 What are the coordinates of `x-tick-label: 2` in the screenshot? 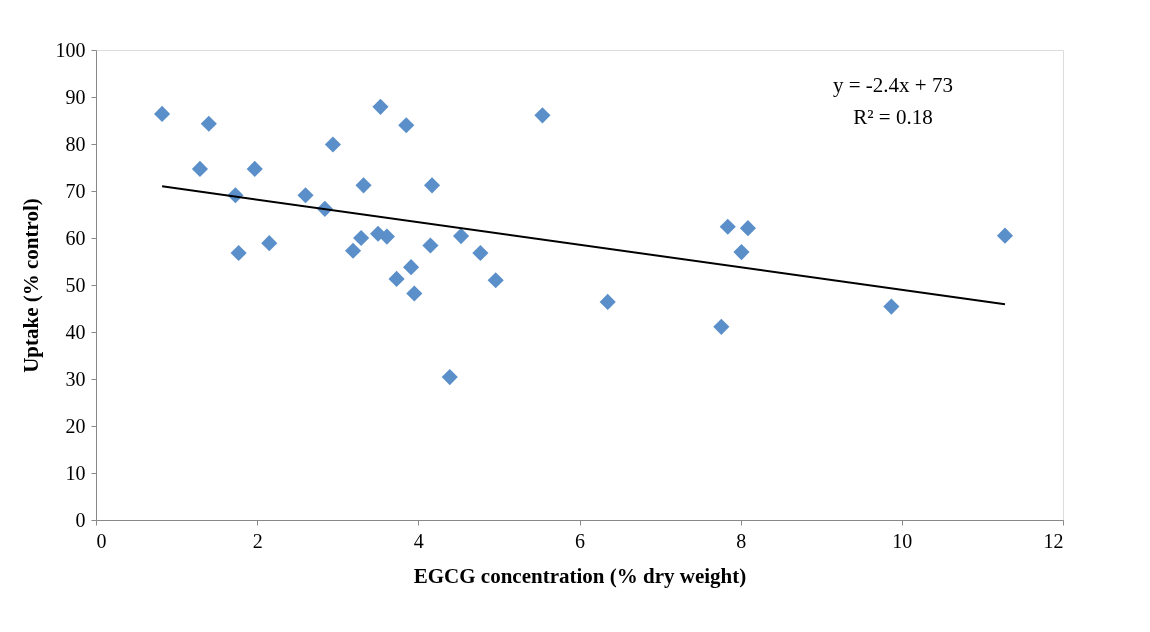 It's located at (257, 540).